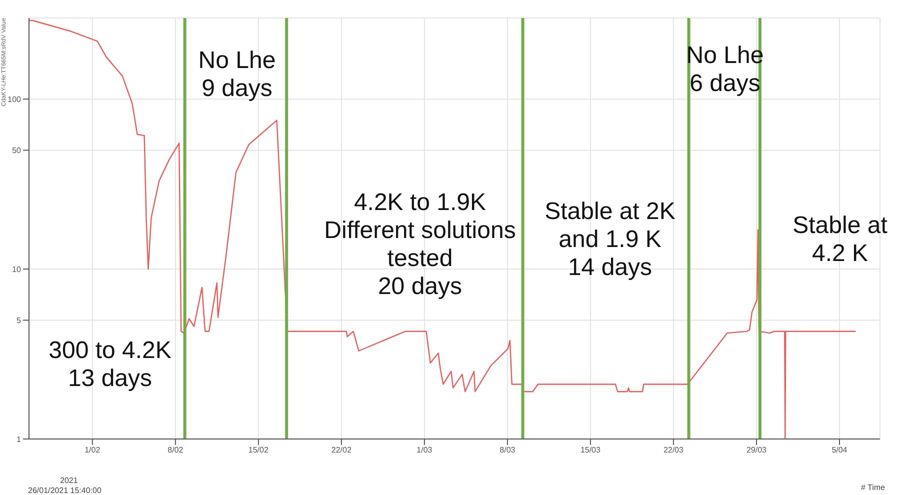 The height and width of the screenshot is (495, 901). What do you see at coordinates (237, 75) in the screenshot?
I see `annotation: No Lhe 9 days` at bounding box center [237, 75].